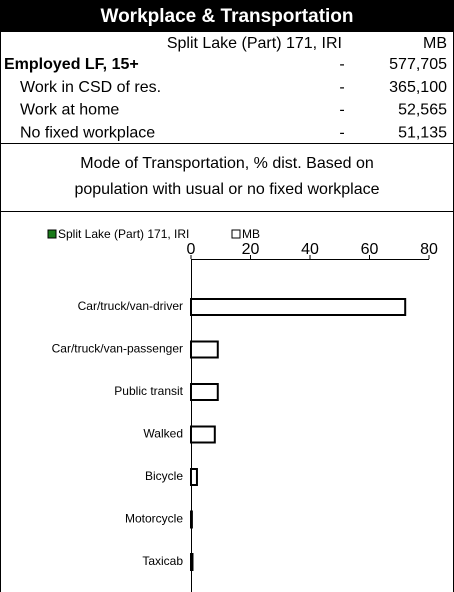  Describe the element at coordinates (164, 476) in the screenshot. I see `y-tick-label: Bicycle` at that location.